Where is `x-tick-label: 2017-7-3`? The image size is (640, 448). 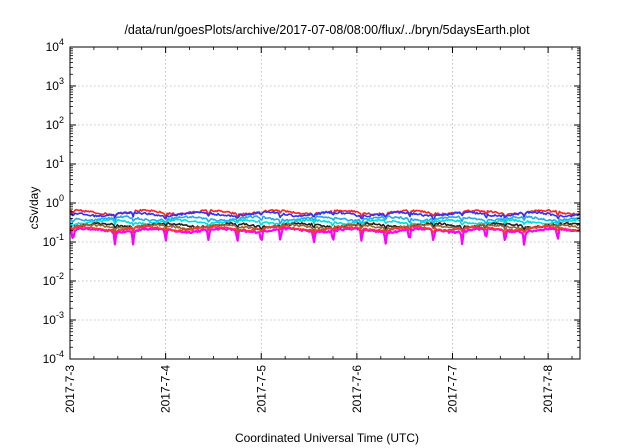
x-tick-label: 2017-7-3 is located at coordinates (70, 389).